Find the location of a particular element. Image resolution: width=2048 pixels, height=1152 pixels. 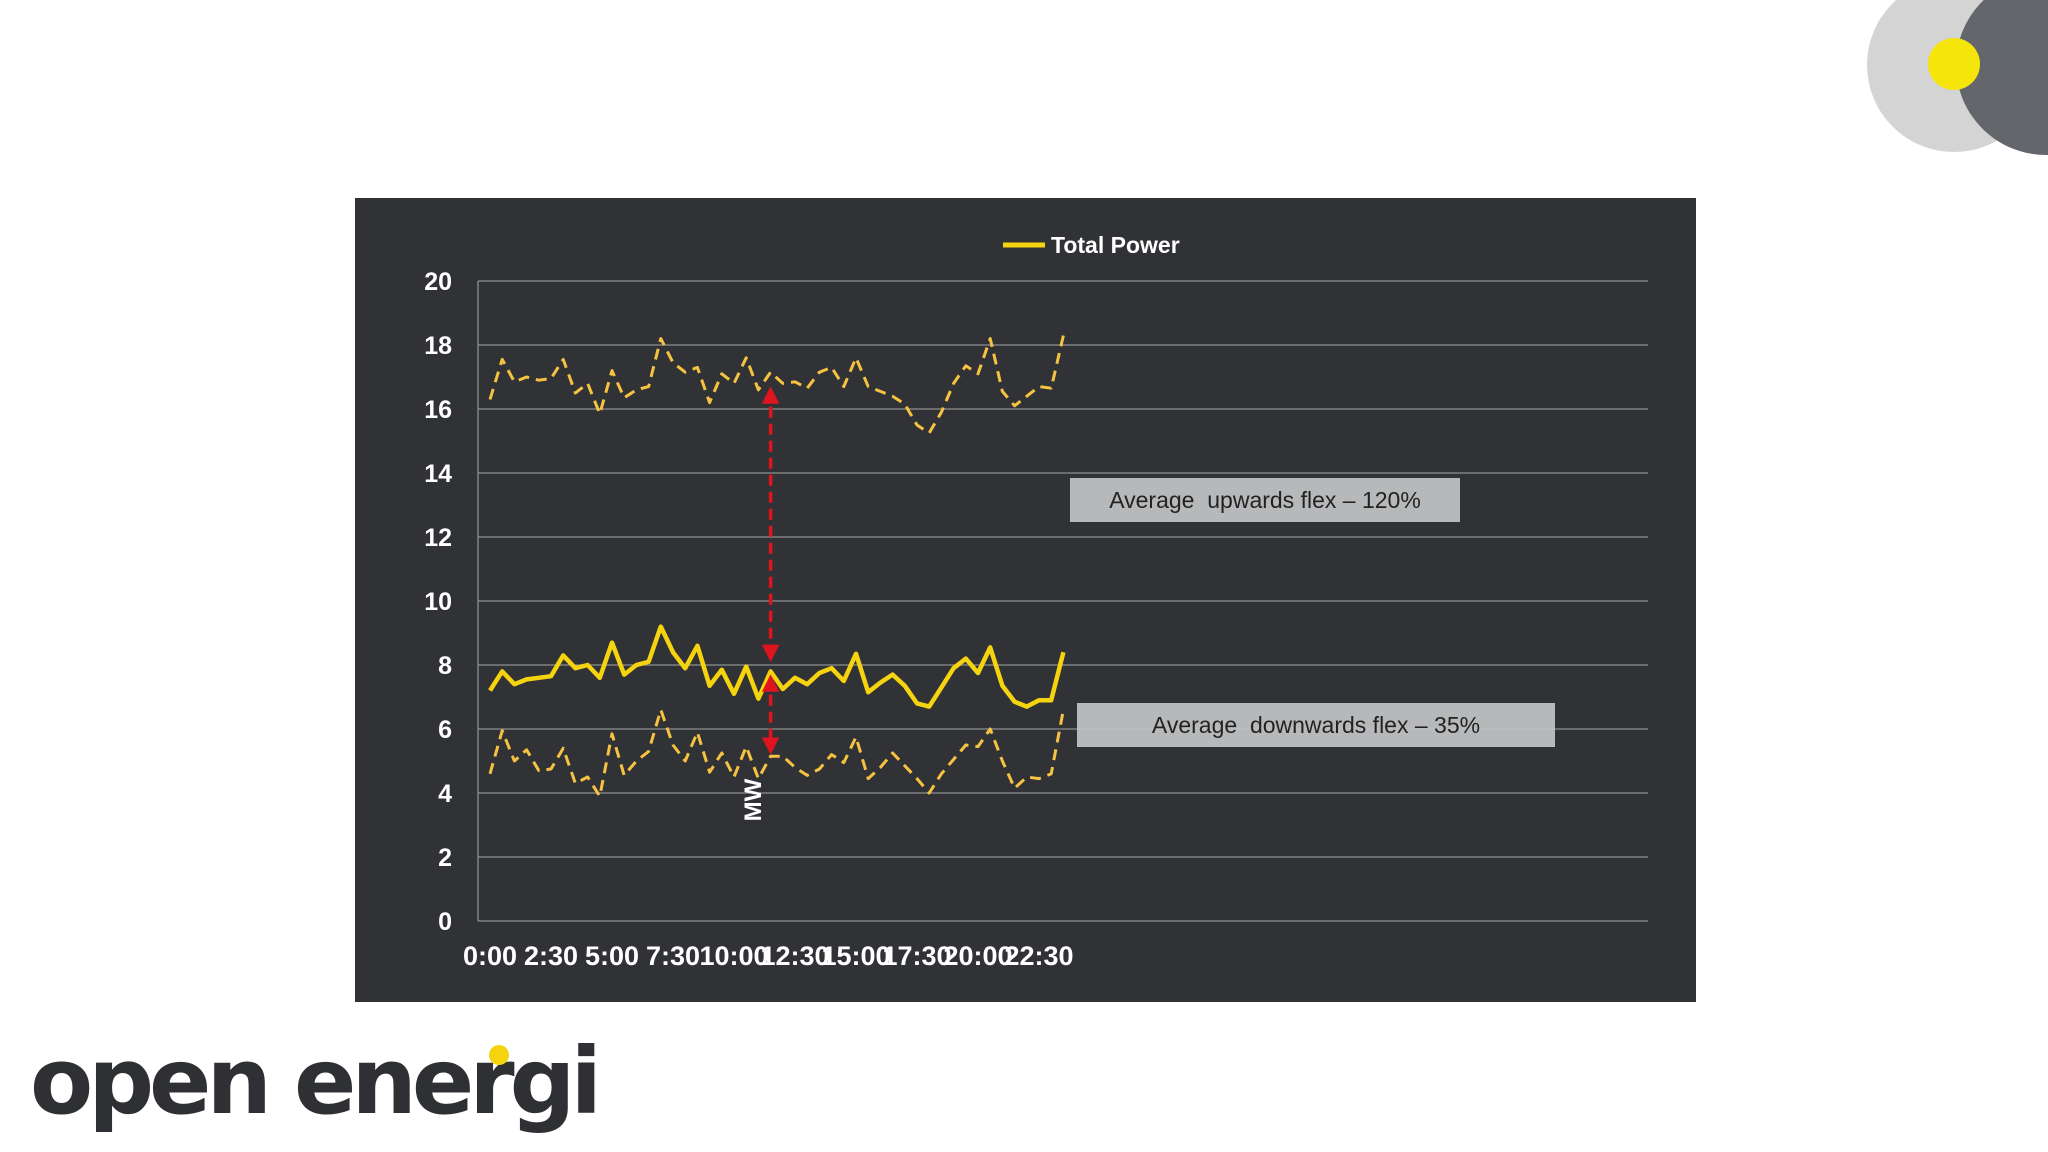

legend: Total Power is located at coordinates (1091, 245).